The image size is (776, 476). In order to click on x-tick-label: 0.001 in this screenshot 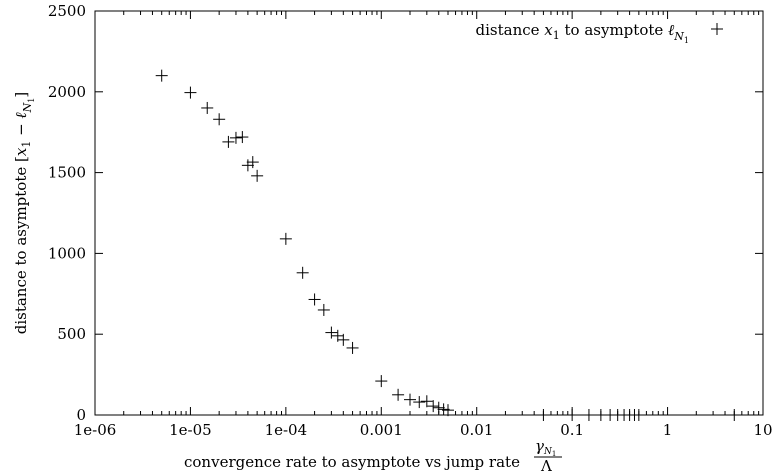, I will do `click(381, 430)`.